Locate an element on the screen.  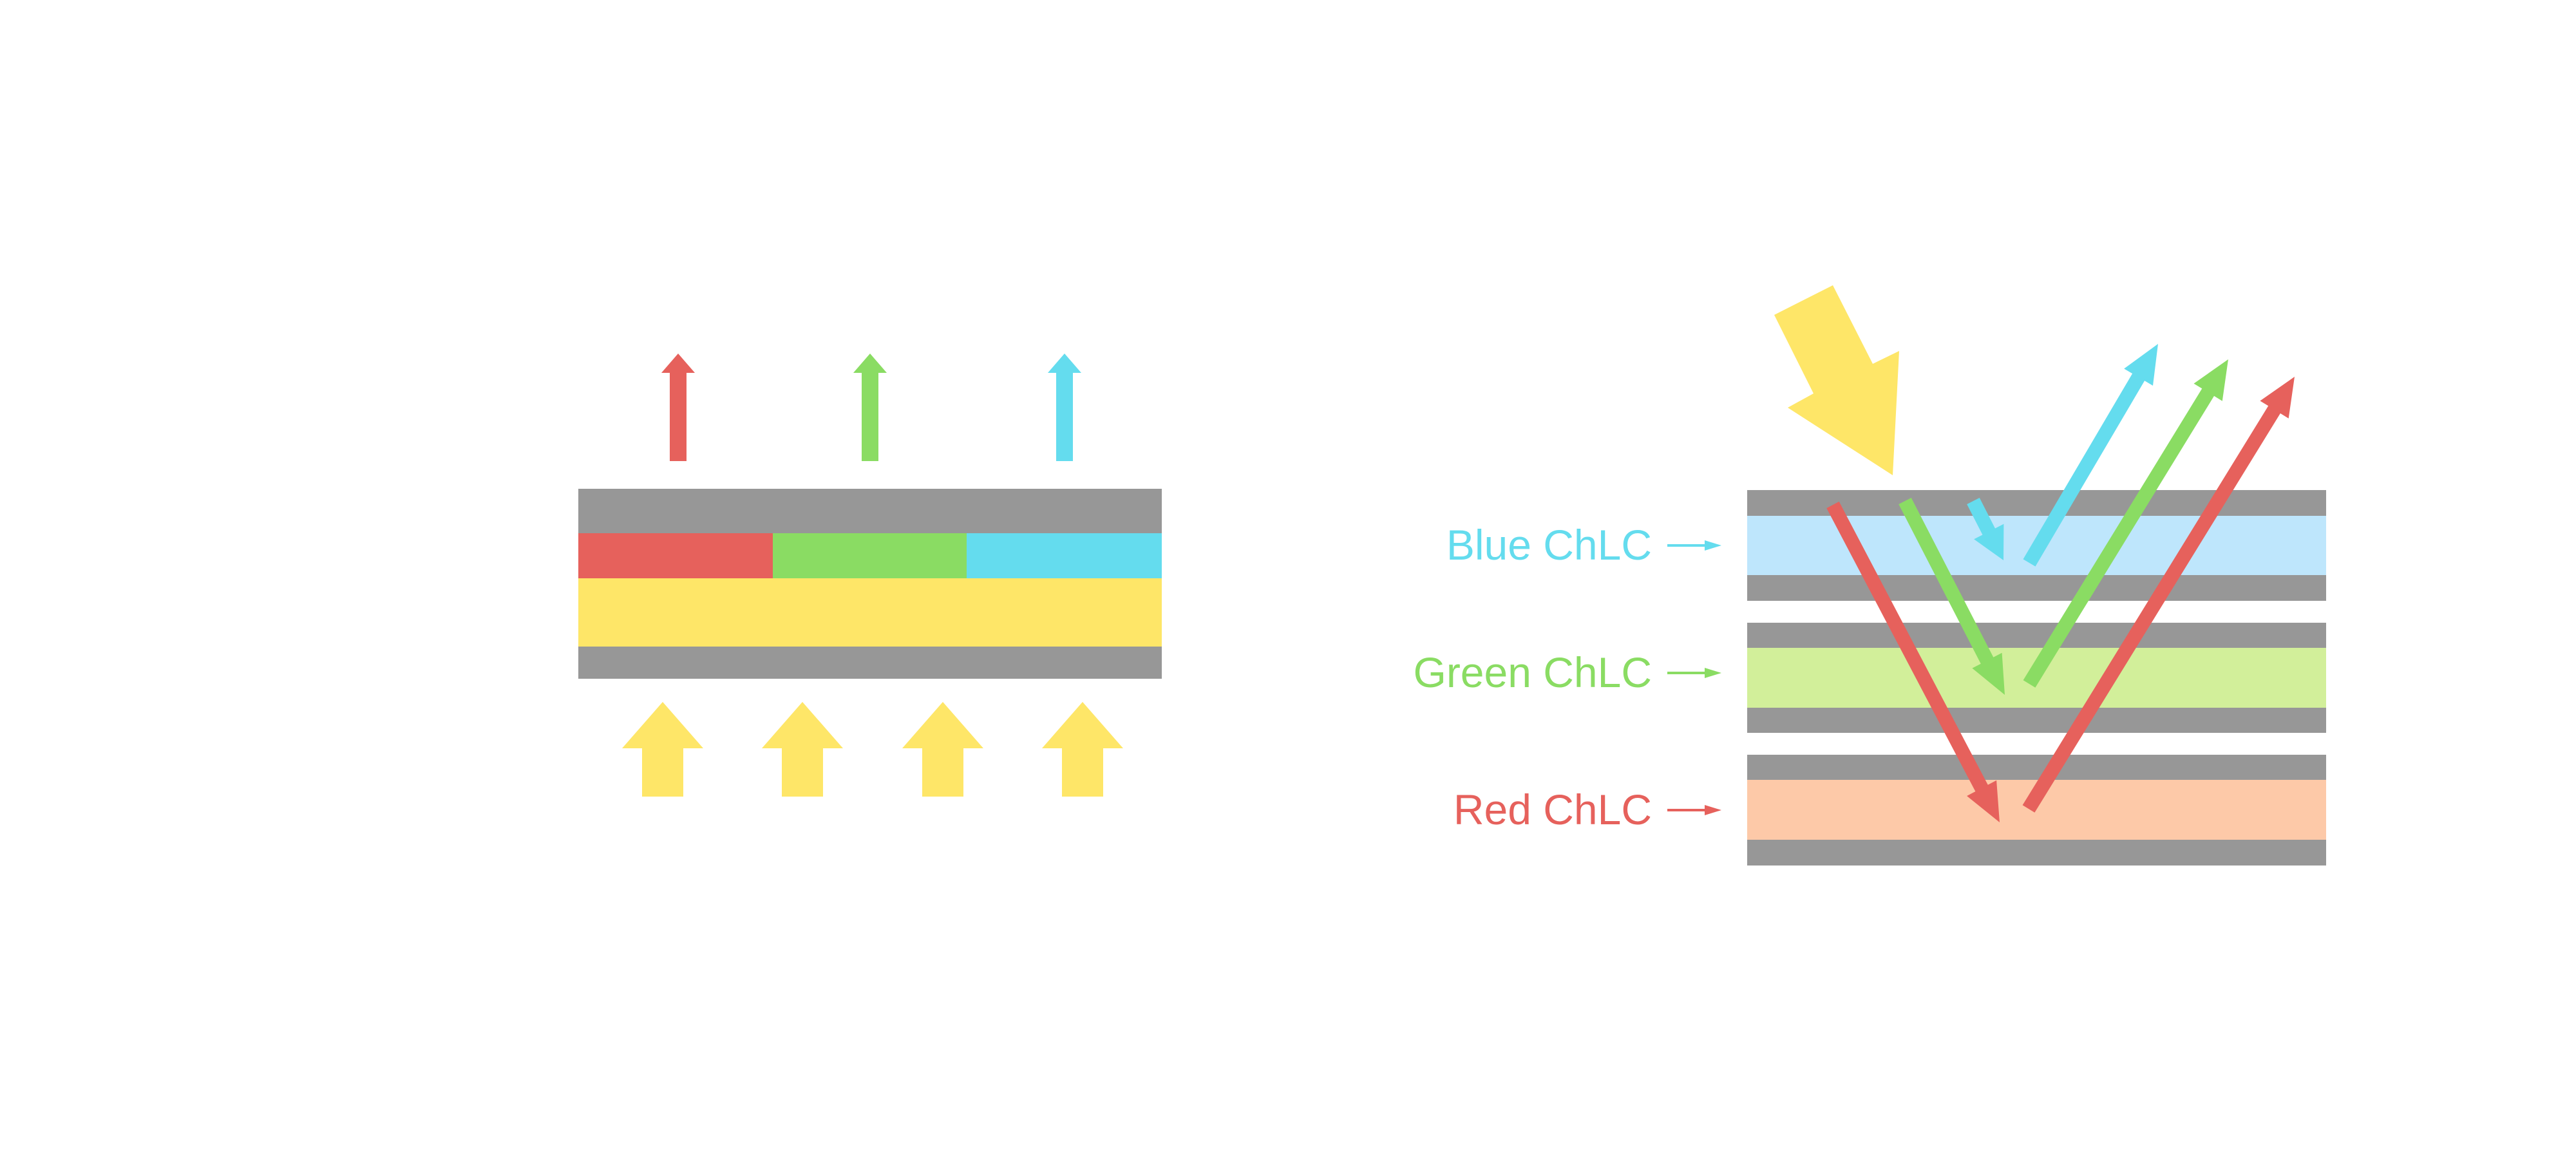
bottom-gray-layer is located at coordinates (870, 663).